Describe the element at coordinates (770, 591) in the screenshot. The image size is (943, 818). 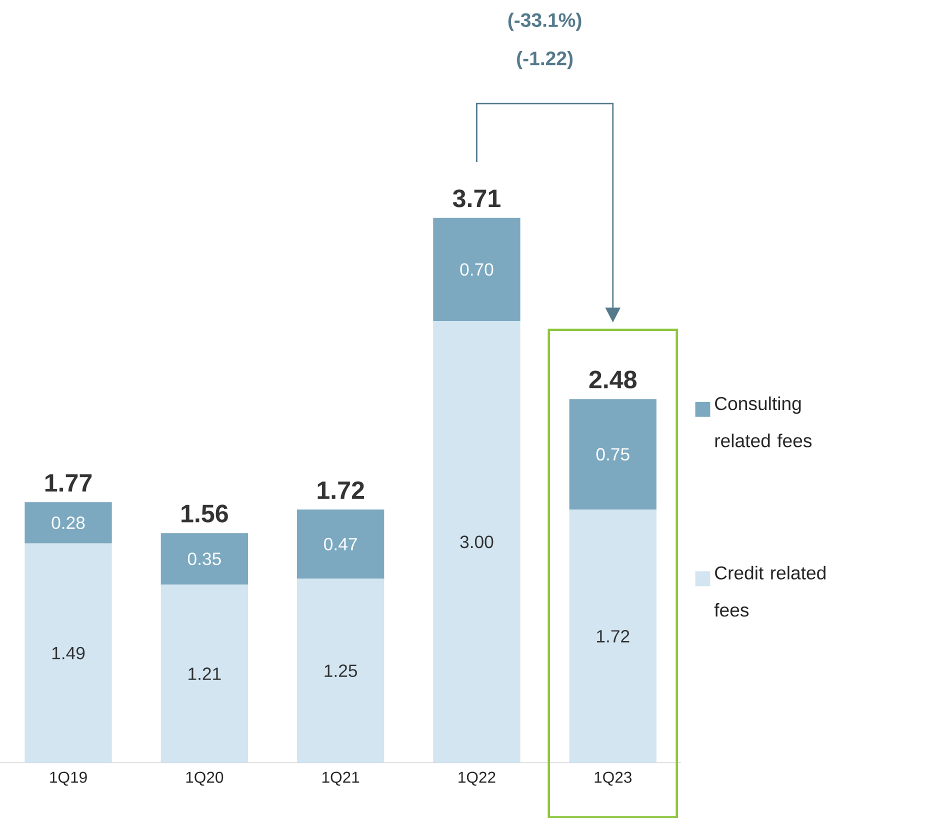
I see `text: Credit related fees` at that location.